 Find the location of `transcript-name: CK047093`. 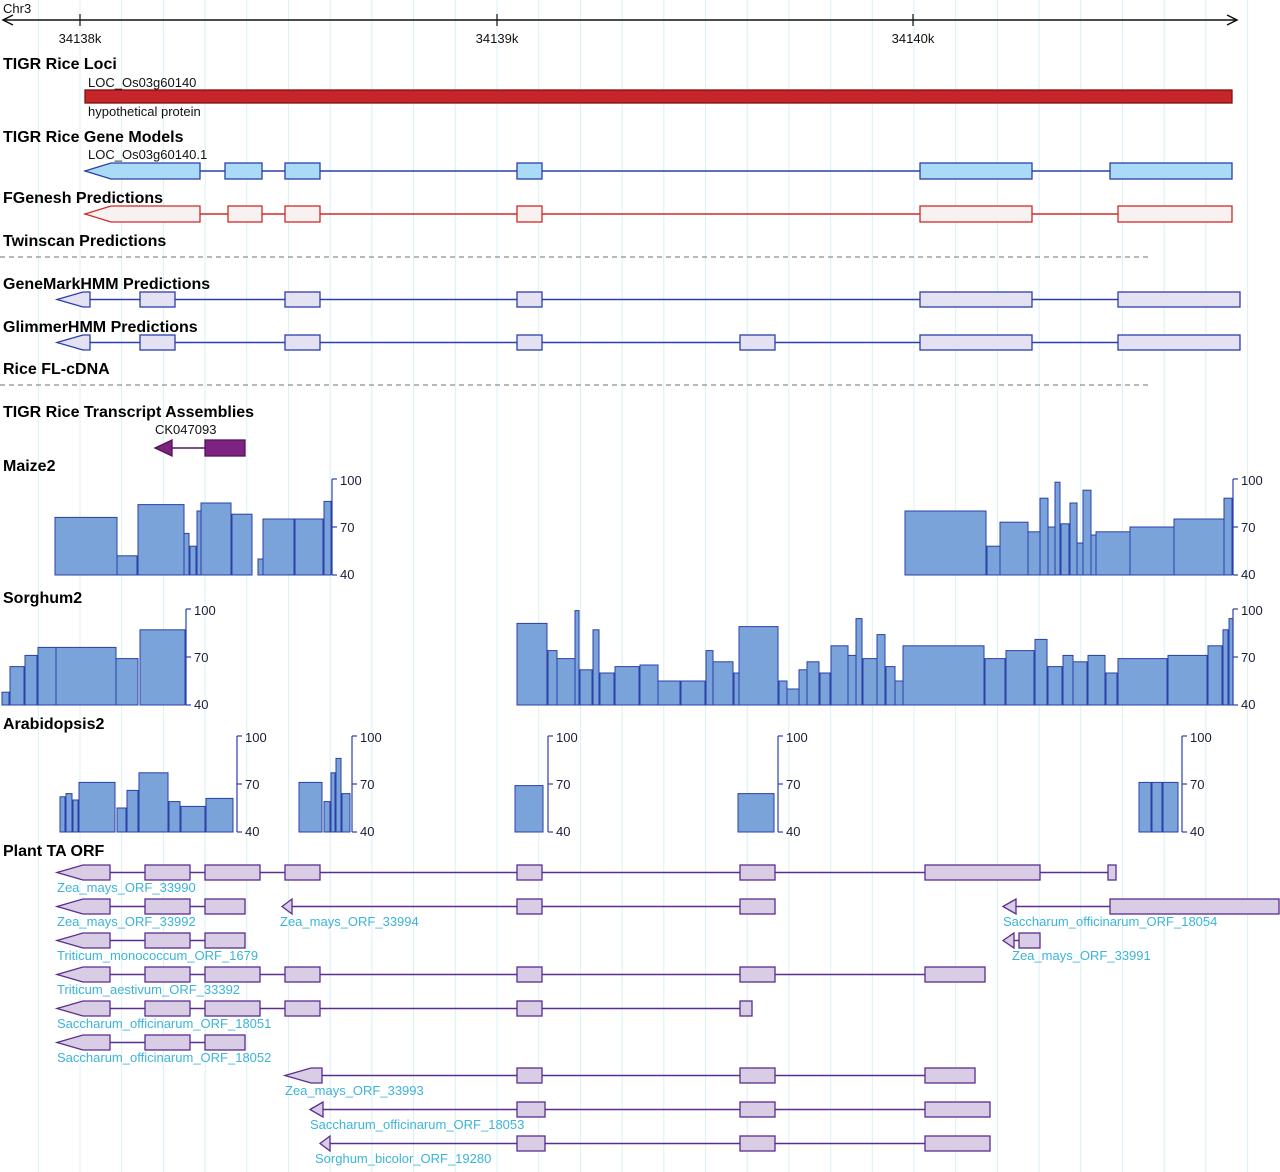

transcript-name: CK047093 is located at coordinates (185, 429).